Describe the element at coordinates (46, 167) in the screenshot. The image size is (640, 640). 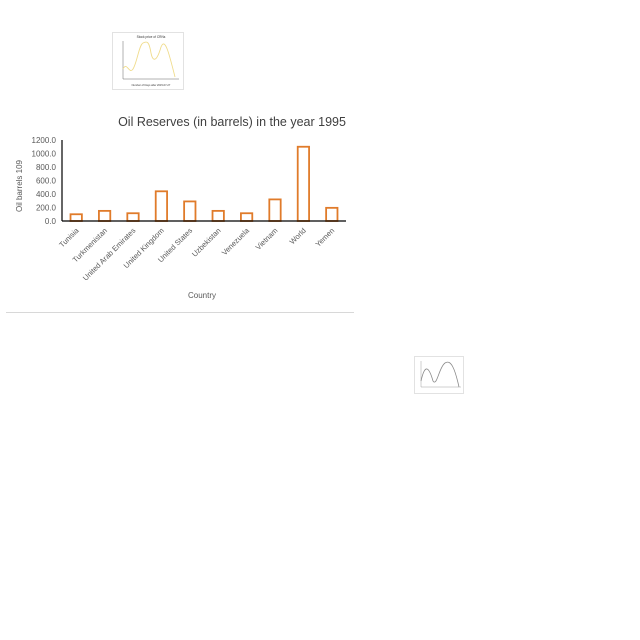
I see `y-tick-label: 800.0` at that location.